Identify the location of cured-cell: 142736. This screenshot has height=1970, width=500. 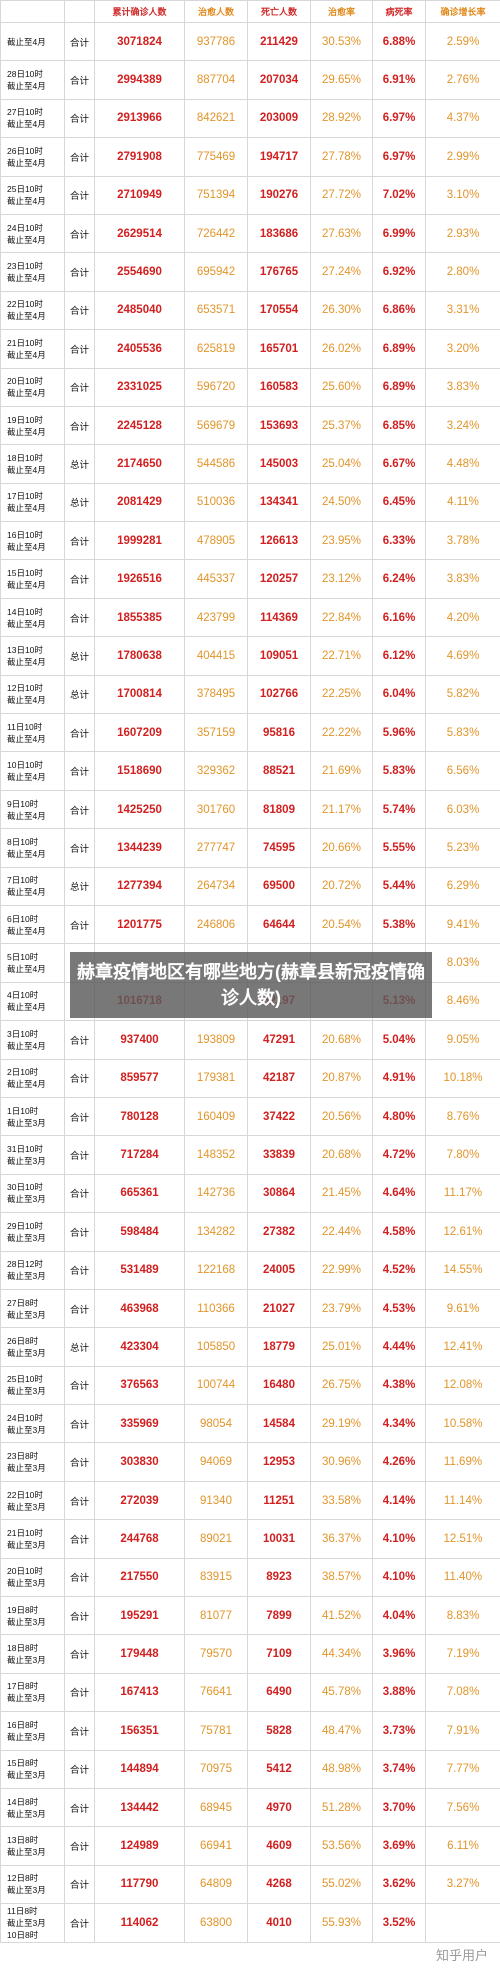
(216, 1193).